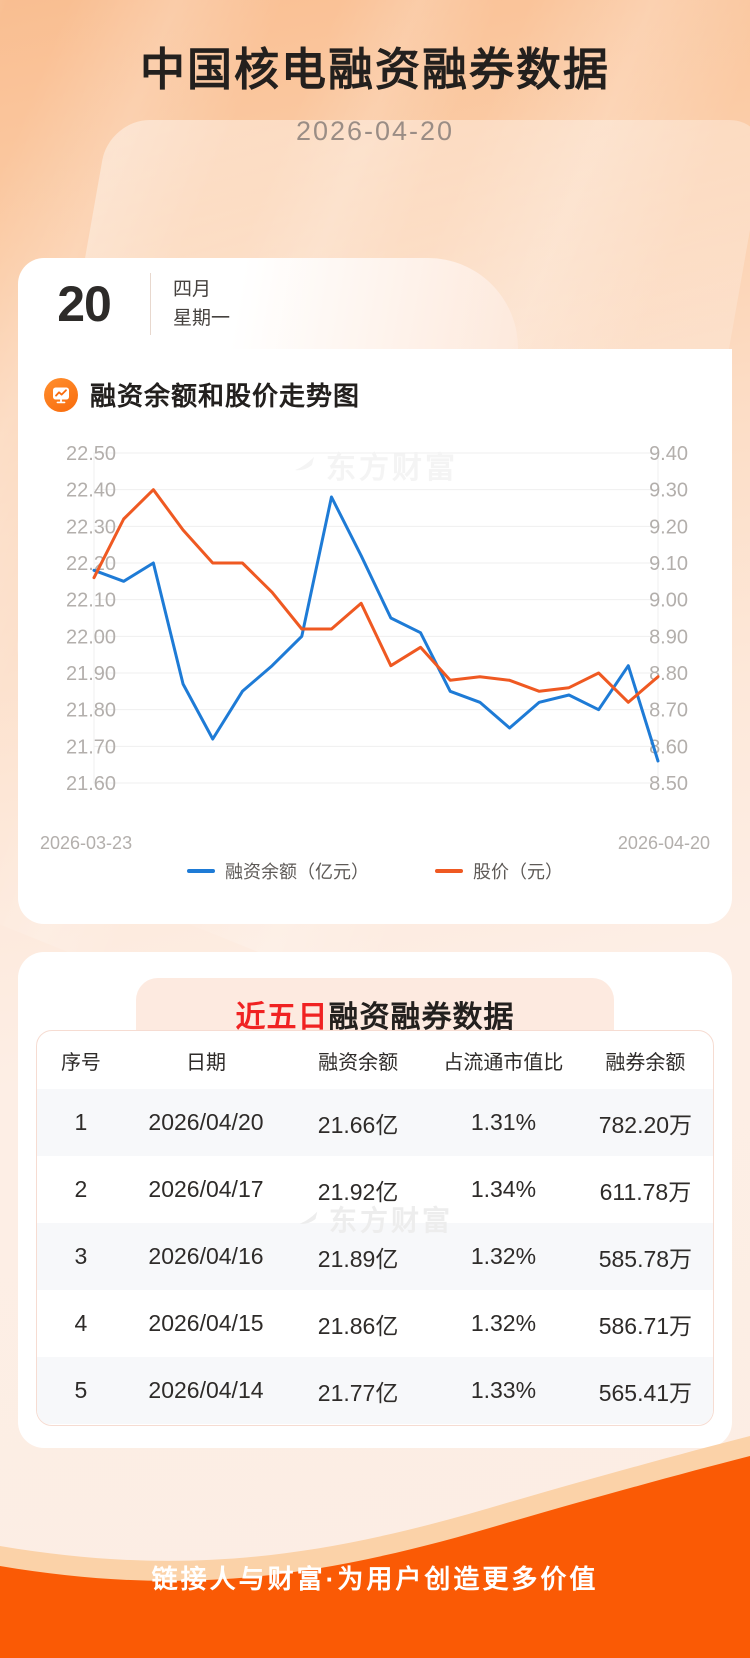 The height and width of the screenshot is (1658, 750). I want to click on page-footer: 链接人与财富·为用户创造更多价值, so click(375, 1543).